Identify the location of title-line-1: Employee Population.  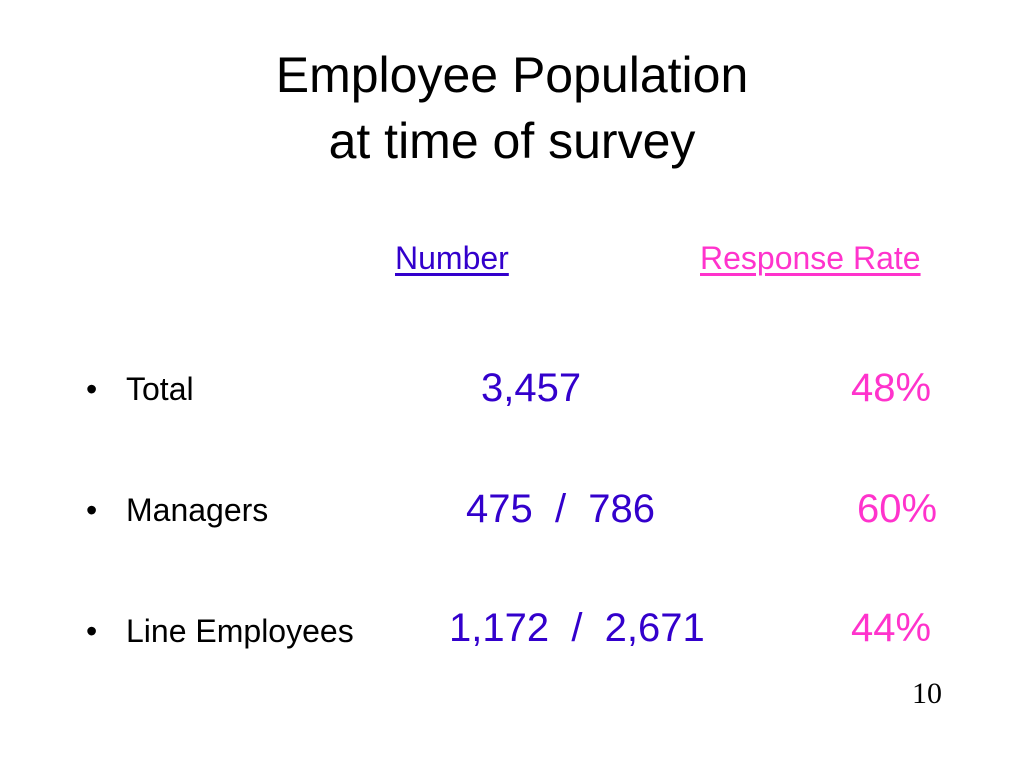
(512, 75).